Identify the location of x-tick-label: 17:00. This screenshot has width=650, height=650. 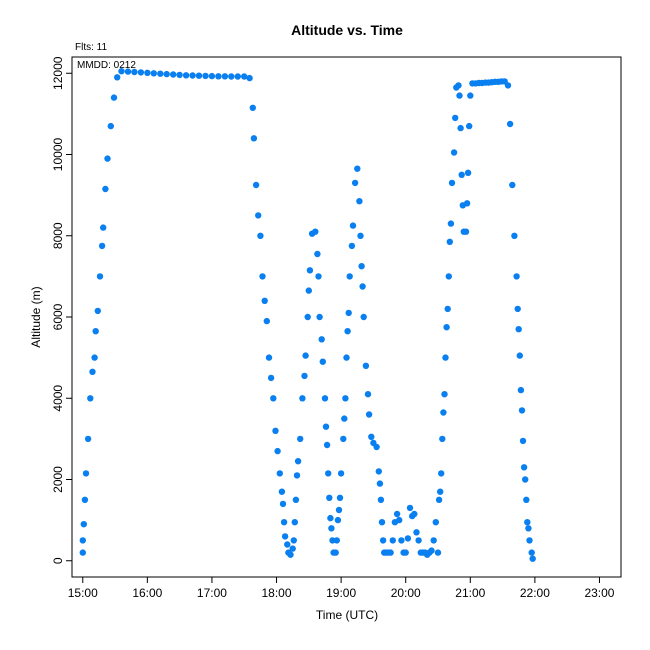
(212, 593).